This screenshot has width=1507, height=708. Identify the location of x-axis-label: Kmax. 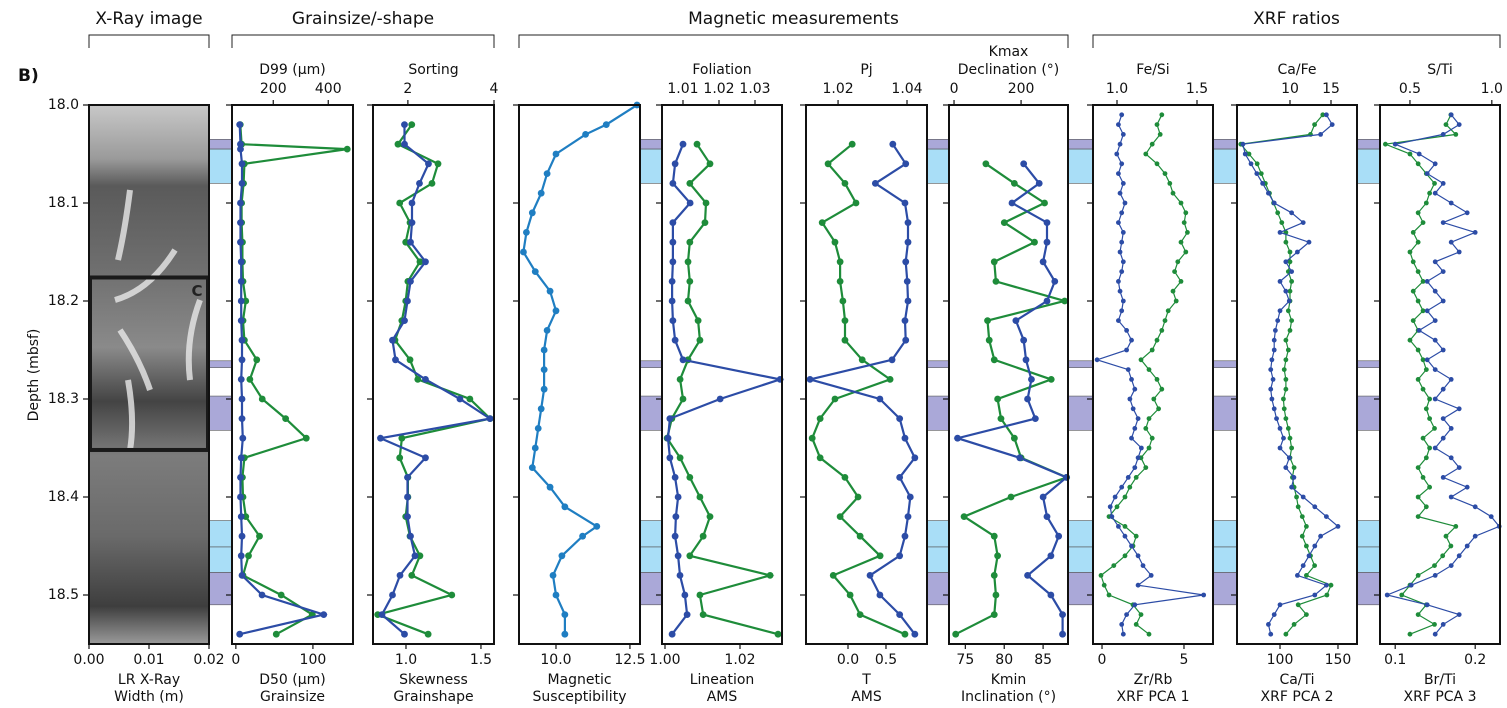
(1009, 52).